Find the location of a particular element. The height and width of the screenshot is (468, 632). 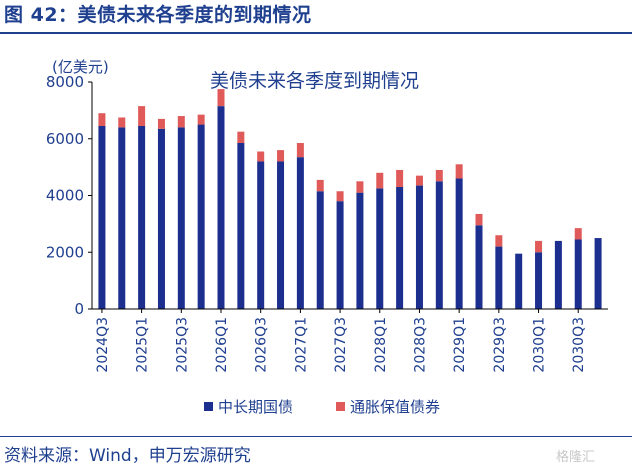

source-note: 资料来源：Wind，申万宏源研究 is located at coordinates (127, 456).